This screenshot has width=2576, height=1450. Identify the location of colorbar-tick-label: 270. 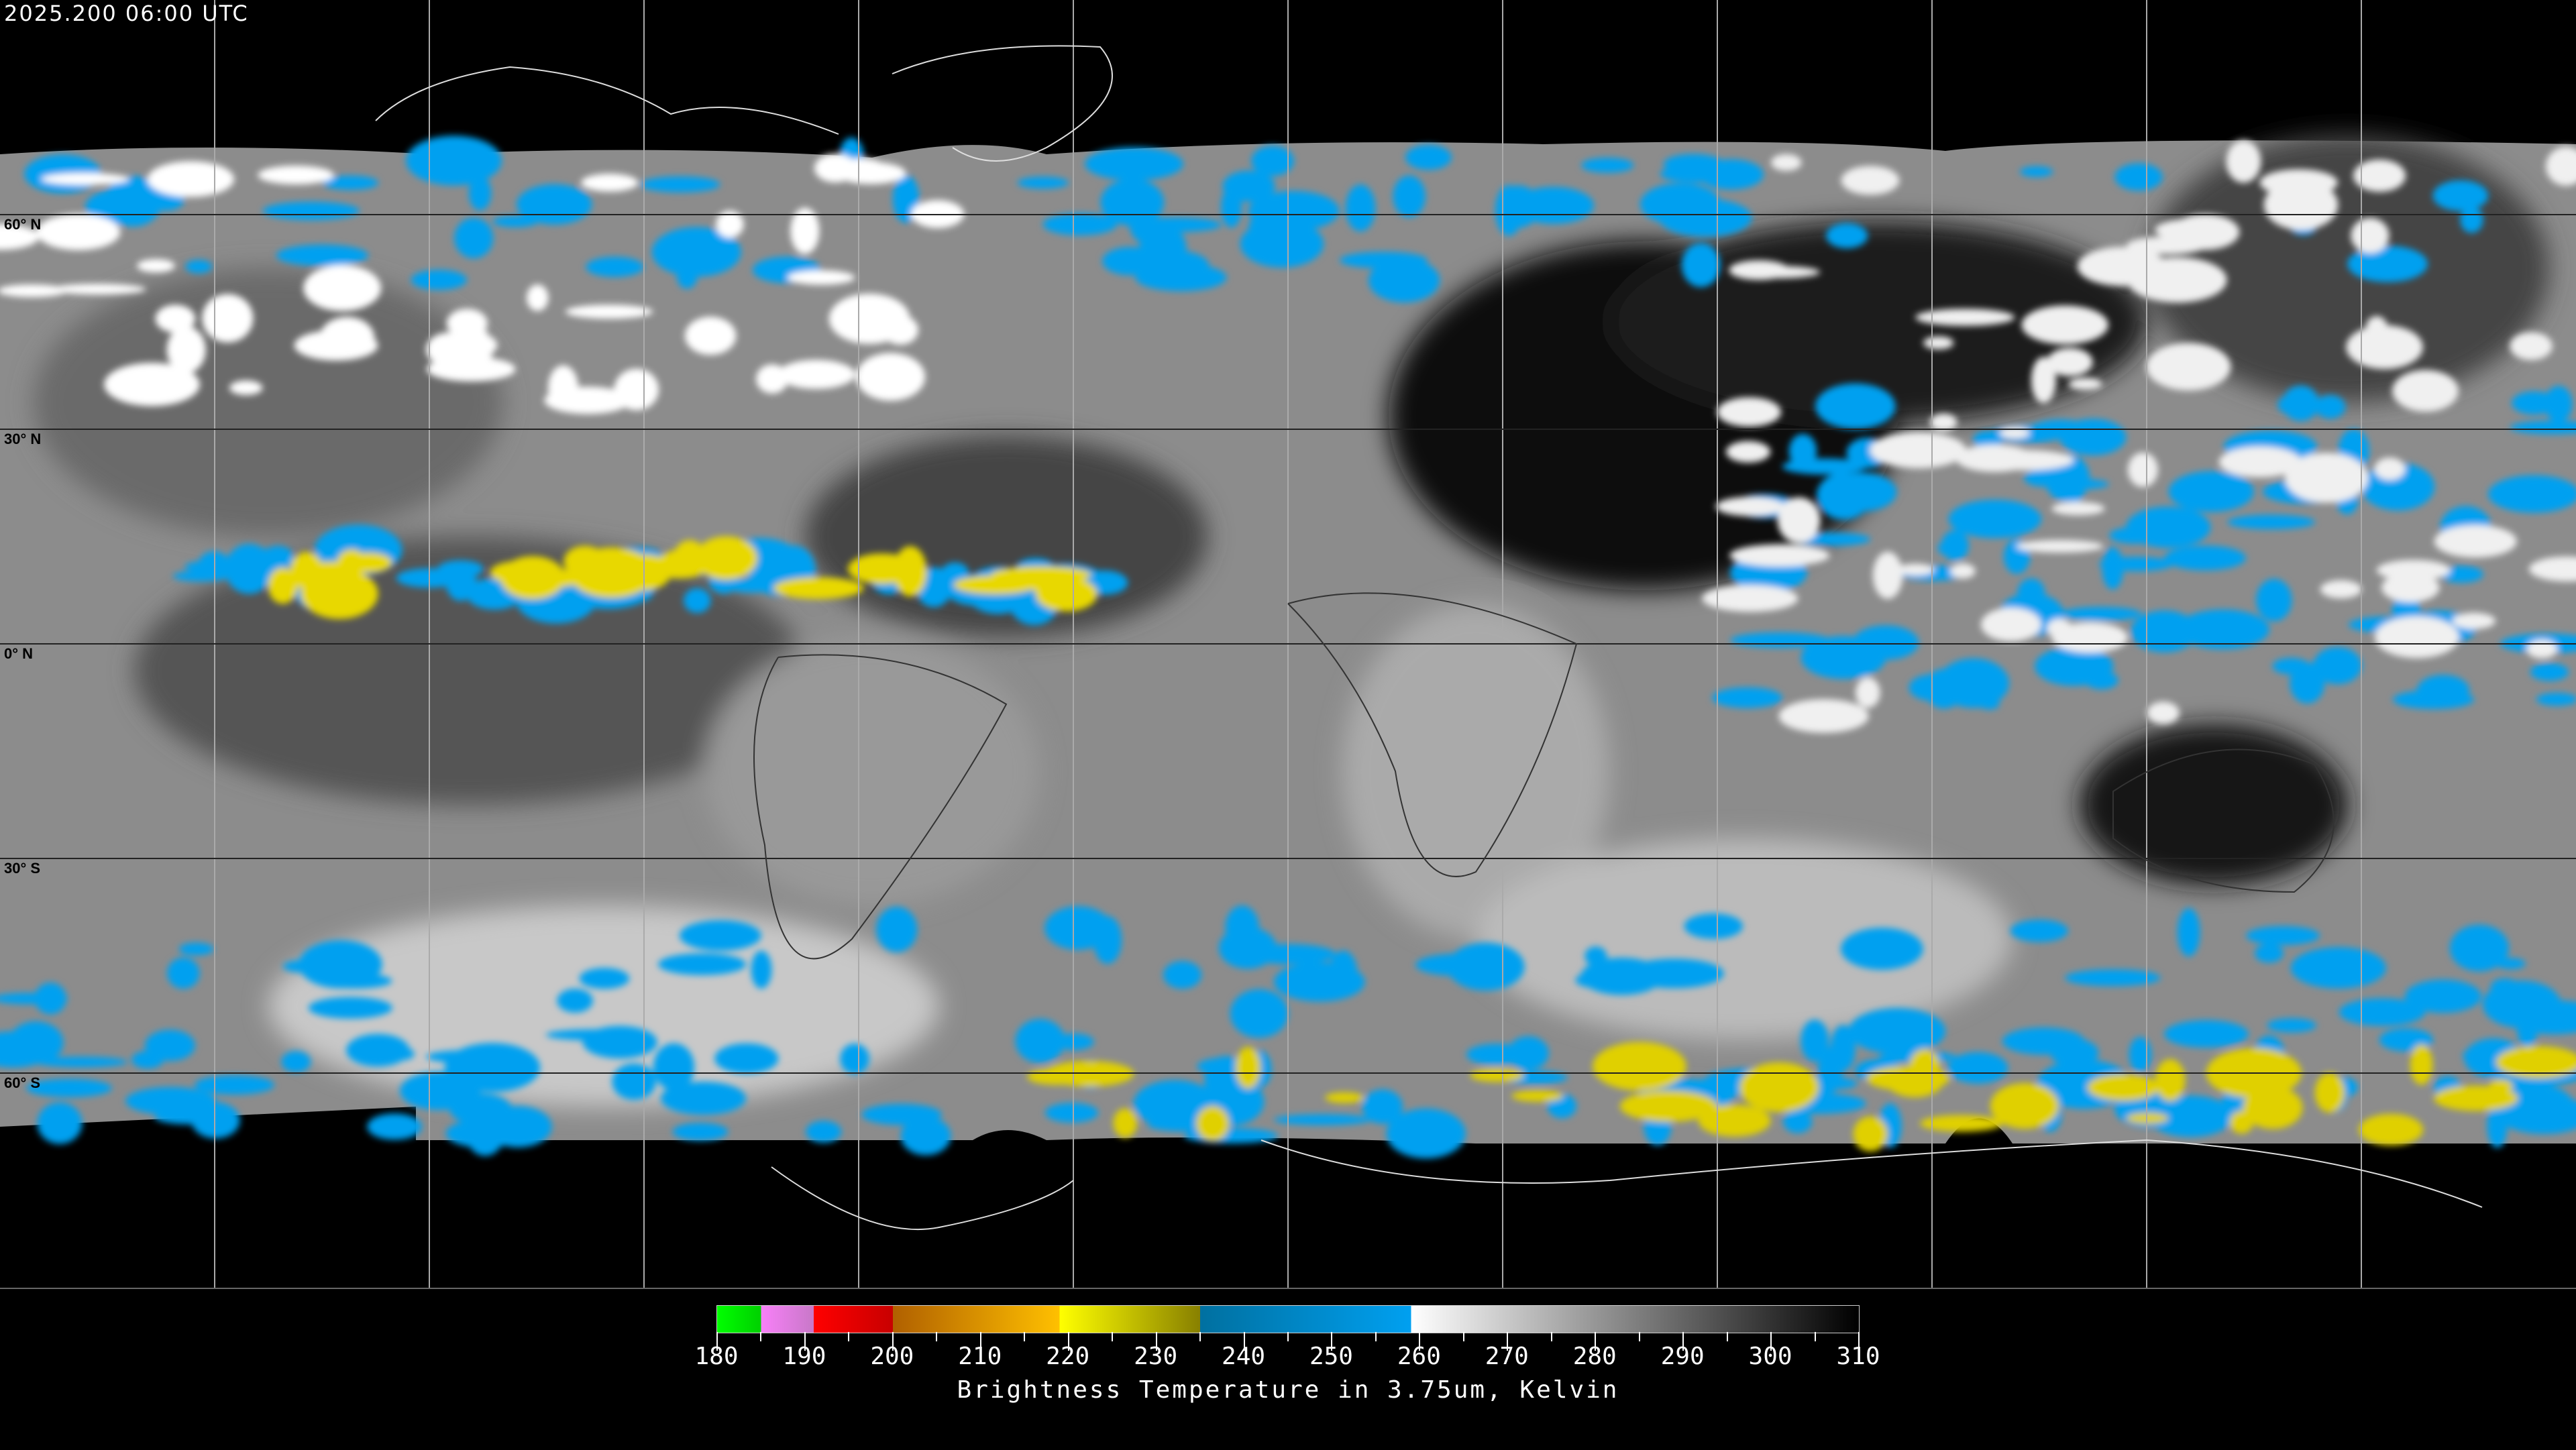
(1507, 1356).